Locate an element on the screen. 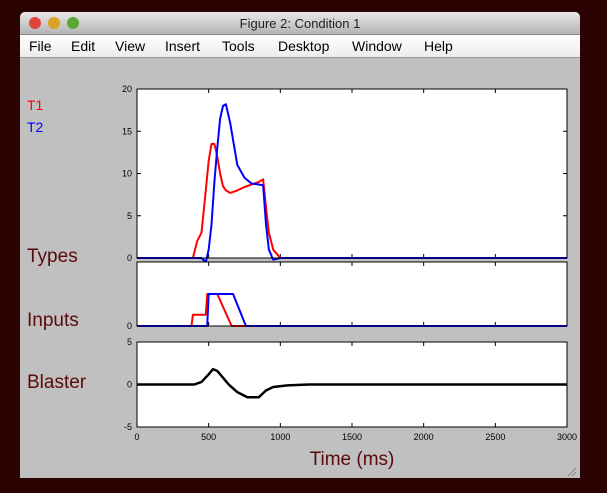  y-axis-label: Inputs is located at coordinates (53, 320).